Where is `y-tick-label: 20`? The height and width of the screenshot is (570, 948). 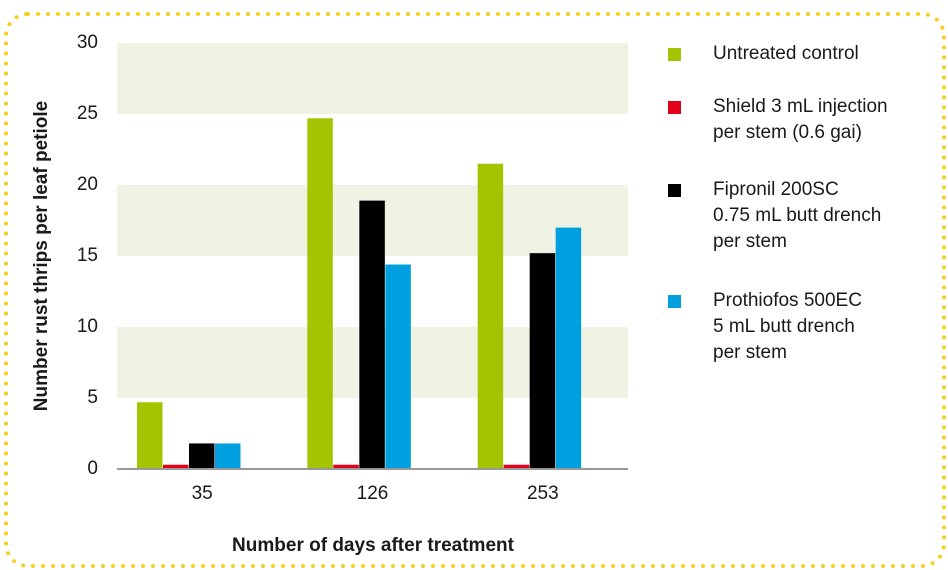
y-tick-label: 20 is located at coordinates (87, 184).